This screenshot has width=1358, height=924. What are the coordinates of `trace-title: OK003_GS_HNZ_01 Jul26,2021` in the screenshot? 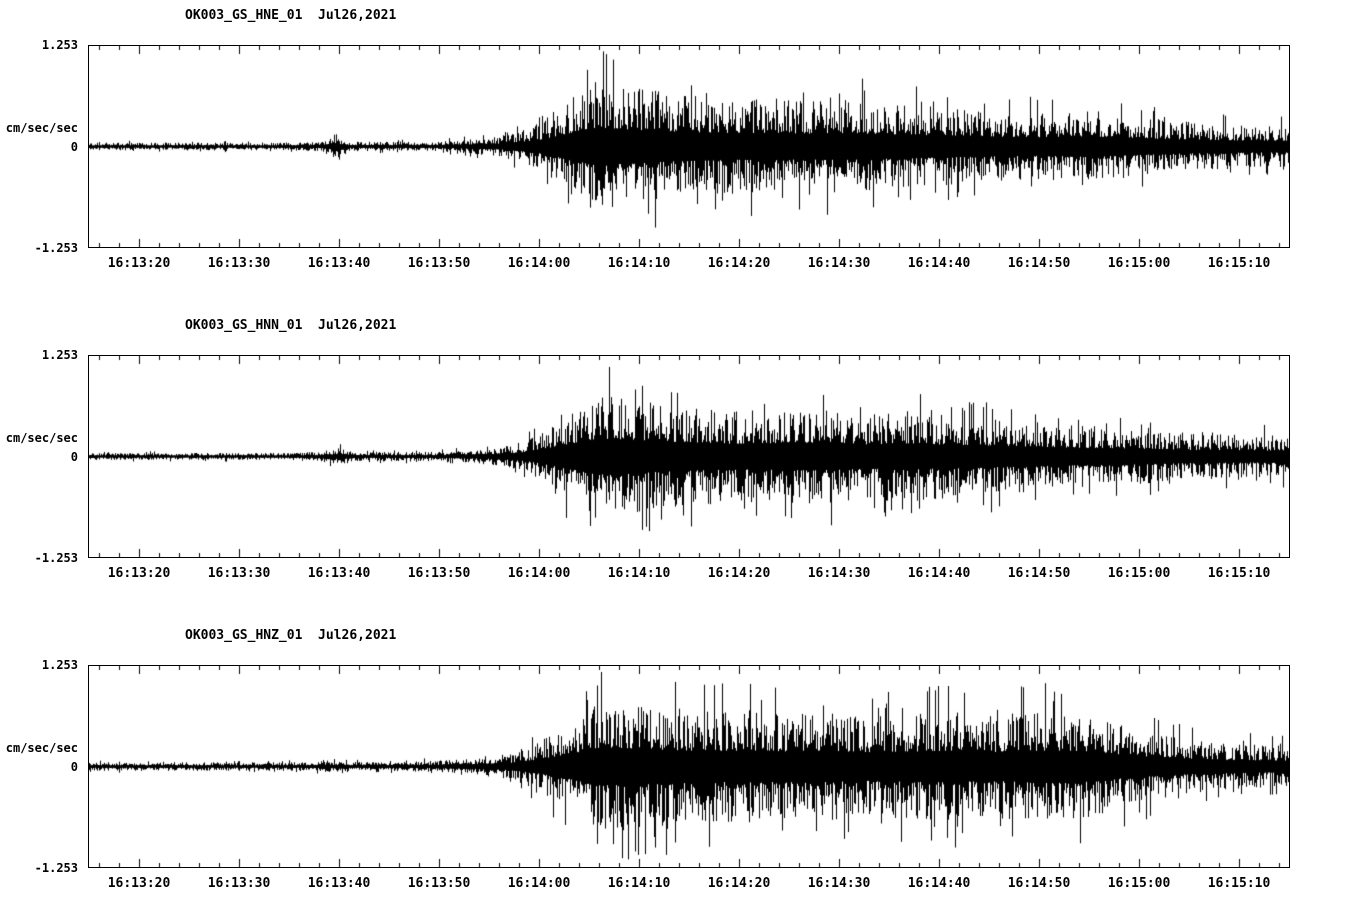 It's located at (291, 635).